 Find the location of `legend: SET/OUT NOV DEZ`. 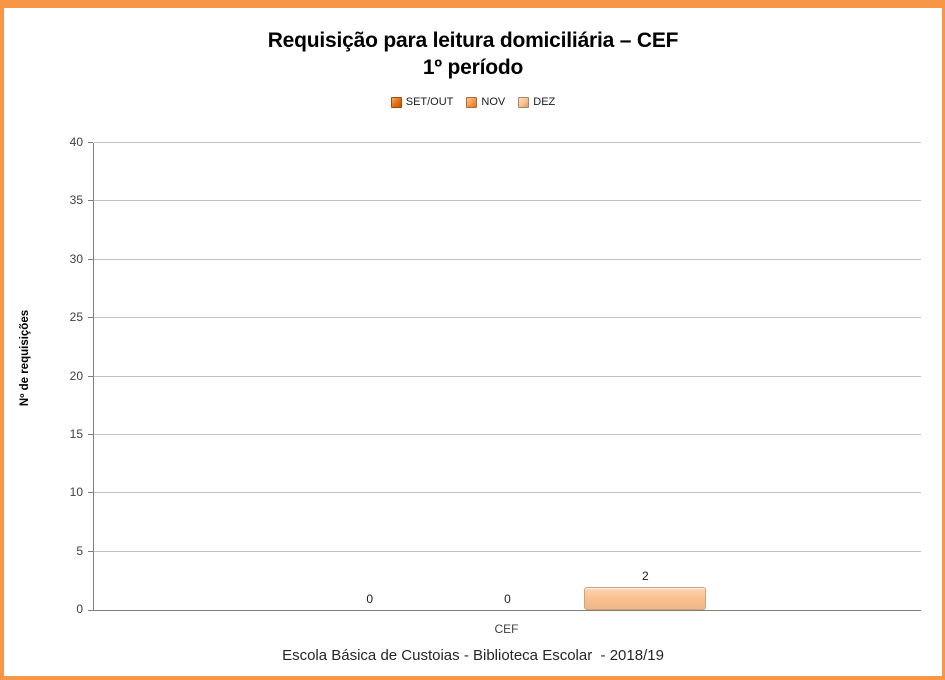

legend: SET/OUT NOV DEZ is located at coordinates (473, 102).